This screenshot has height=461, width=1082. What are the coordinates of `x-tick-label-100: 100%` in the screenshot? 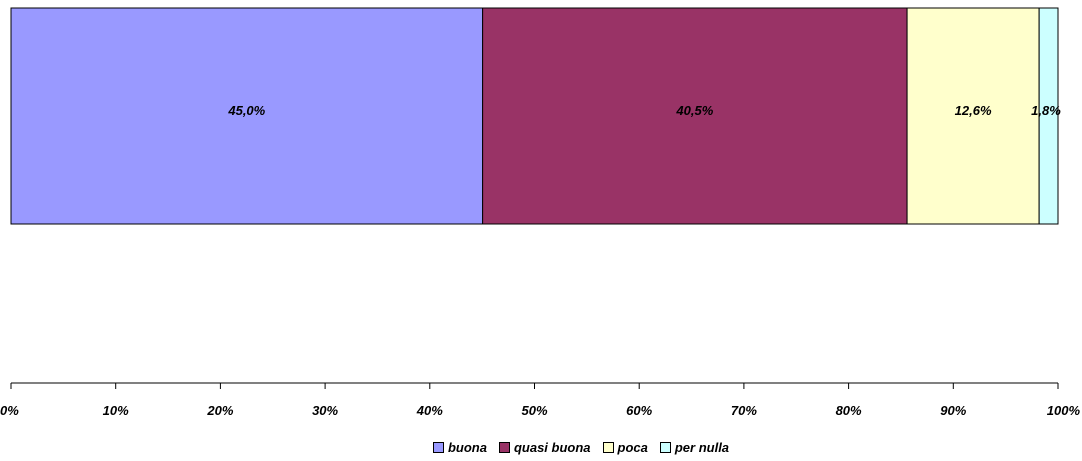 It's located at (1064, 410).